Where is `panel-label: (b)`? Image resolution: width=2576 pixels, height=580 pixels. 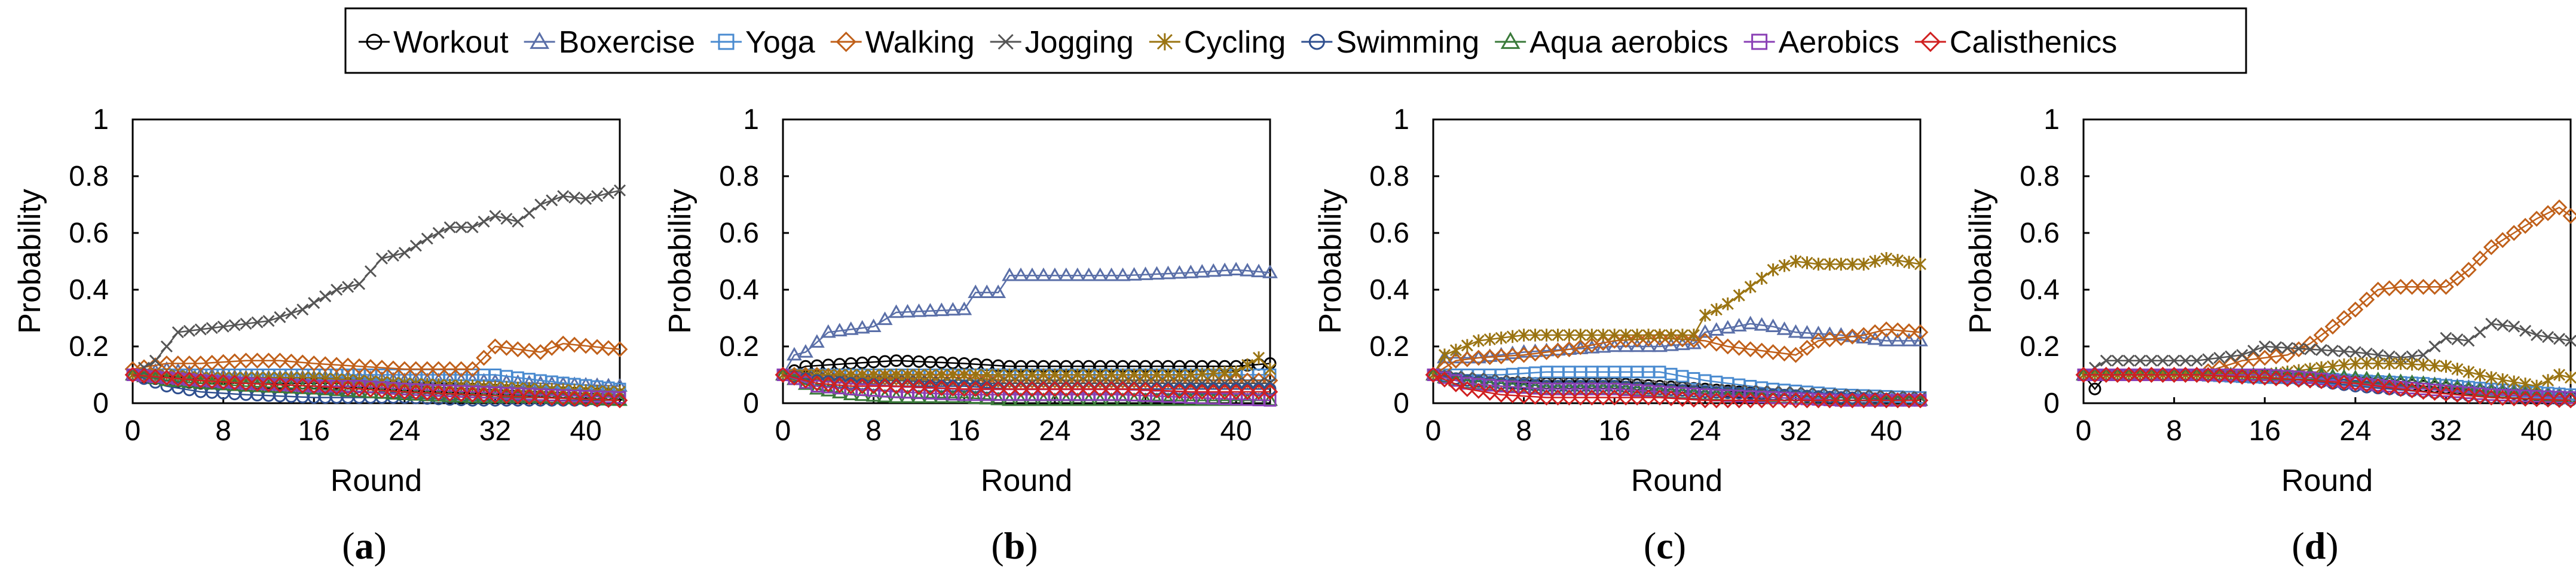
panel-label: (b) is located at coordinates (1014, 545).